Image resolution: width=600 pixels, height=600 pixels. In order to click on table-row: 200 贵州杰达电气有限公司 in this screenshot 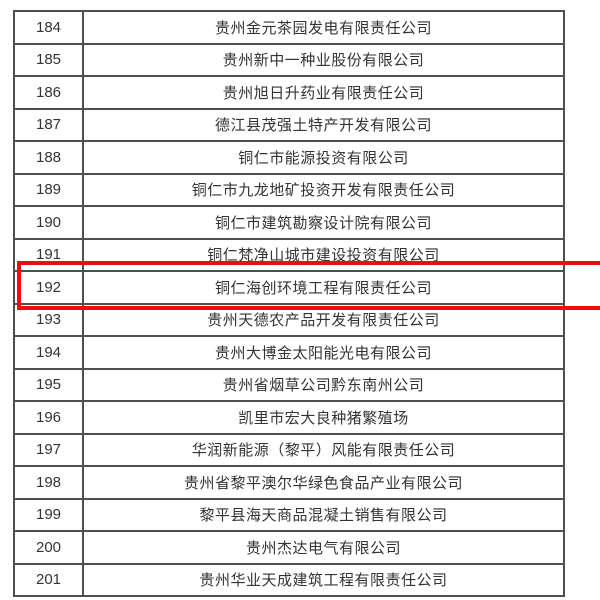, I will do `click(289, 548)`.